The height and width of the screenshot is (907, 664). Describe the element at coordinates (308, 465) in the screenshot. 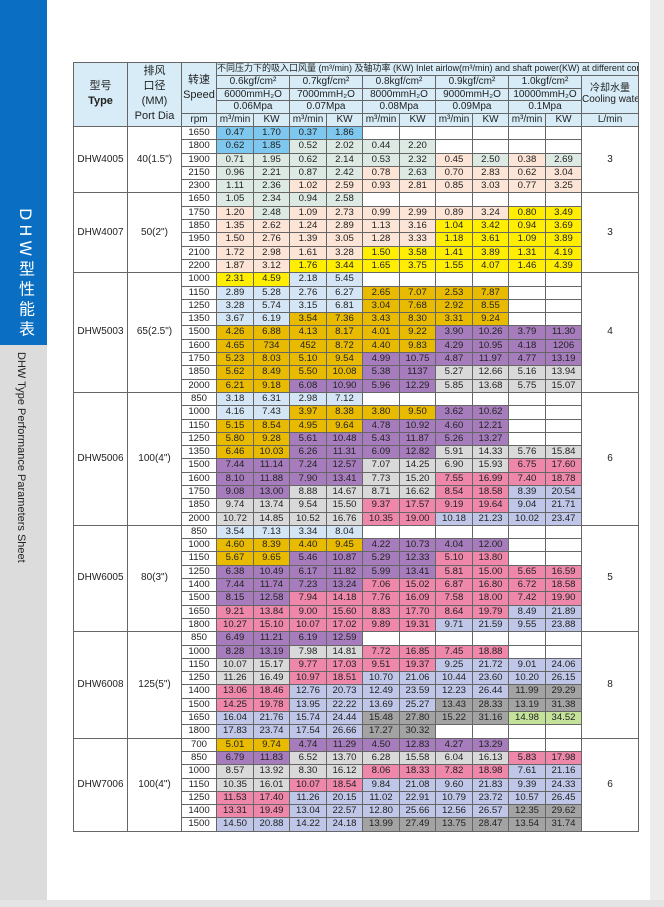

I see `airflow-cell: 7.24` at that location.